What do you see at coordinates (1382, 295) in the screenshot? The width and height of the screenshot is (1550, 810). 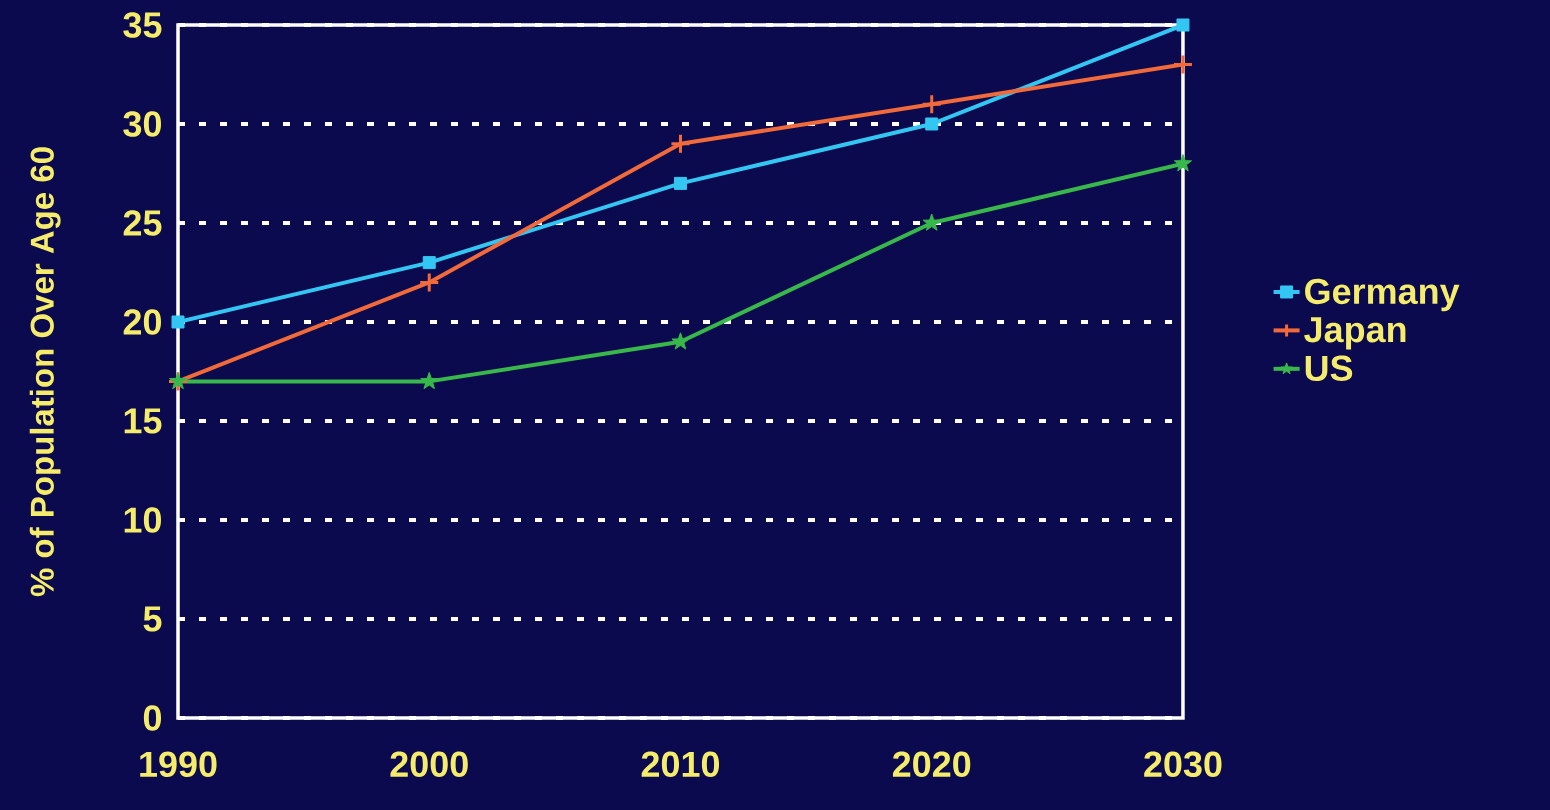 I see `legend-label: Germany` at bounding box center [1382, 295].